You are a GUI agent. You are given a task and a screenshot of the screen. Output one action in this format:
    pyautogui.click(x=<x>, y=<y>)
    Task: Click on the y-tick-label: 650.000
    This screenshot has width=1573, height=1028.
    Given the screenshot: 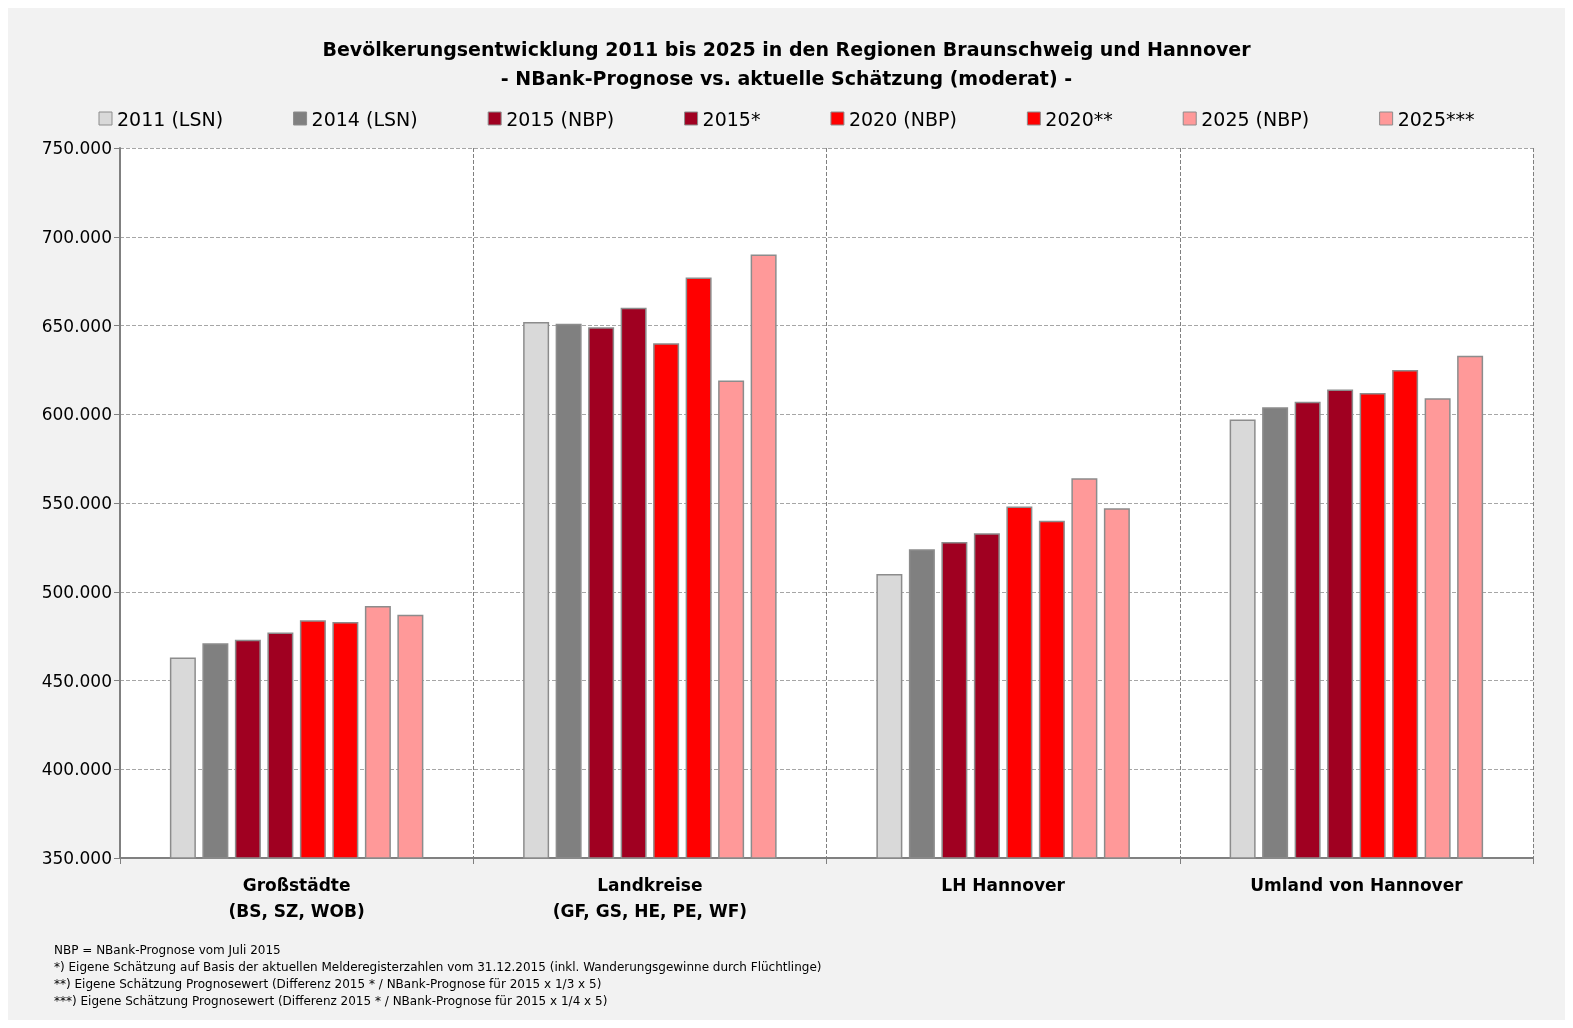 What is the action you would take?
    pyautogui.click(x=76, y=325)
    